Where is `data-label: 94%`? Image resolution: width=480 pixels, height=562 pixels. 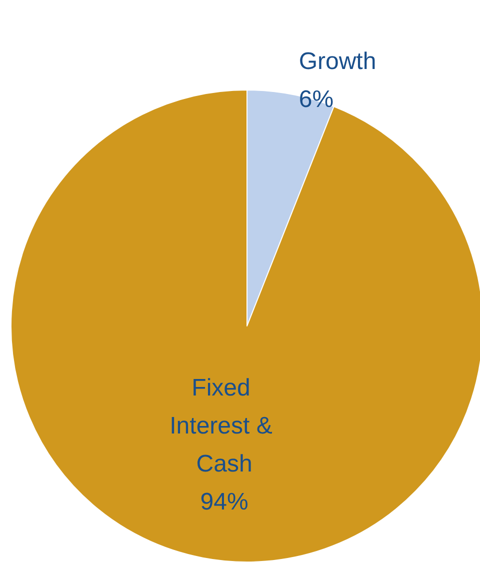
data-label: 94% is located at coordinates (224, 502).